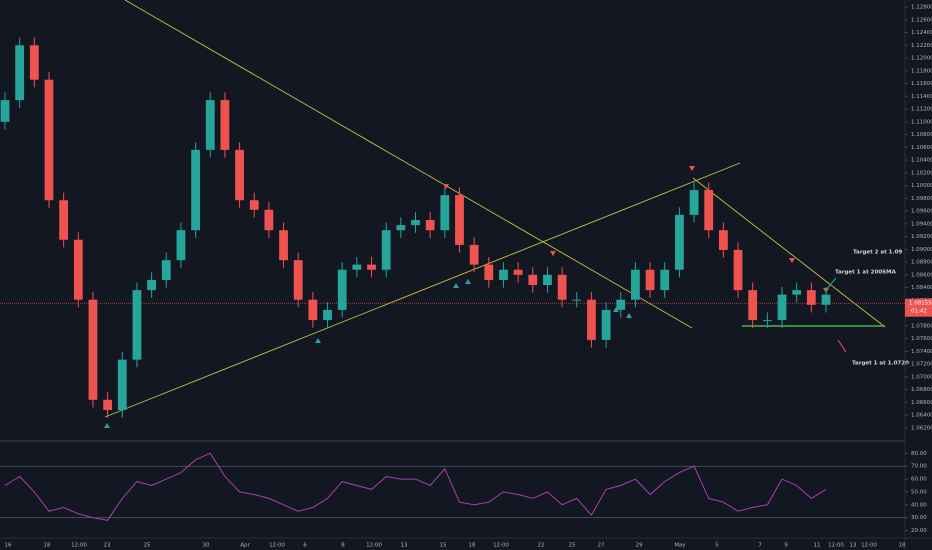 This screenshot has height=550, width=932. Describe the element at coordinates (921, 237) in the screenshot. I see `y-tick-label: 1.09200` at that location.